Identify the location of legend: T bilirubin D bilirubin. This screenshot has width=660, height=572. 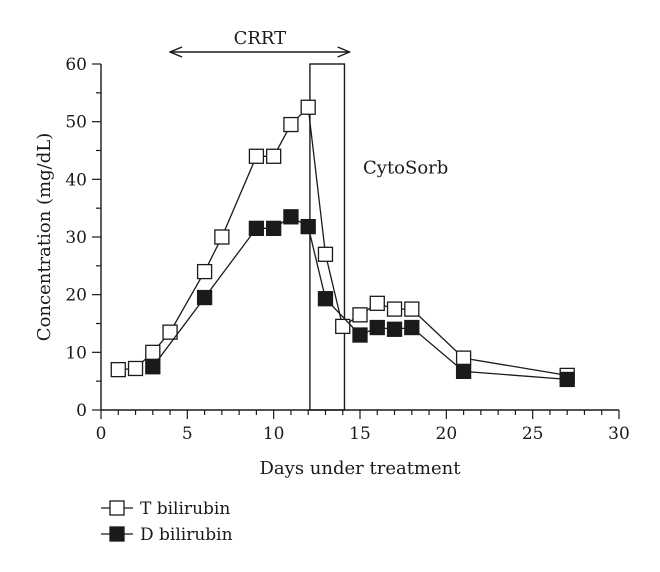
(167, 522).